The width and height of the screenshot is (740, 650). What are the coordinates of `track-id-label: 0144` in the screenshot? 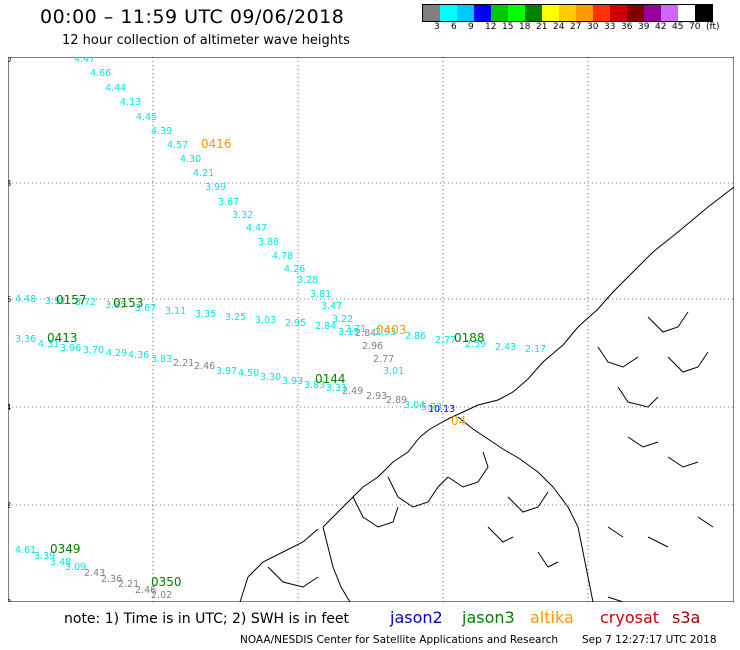 It's located at (330, 379).